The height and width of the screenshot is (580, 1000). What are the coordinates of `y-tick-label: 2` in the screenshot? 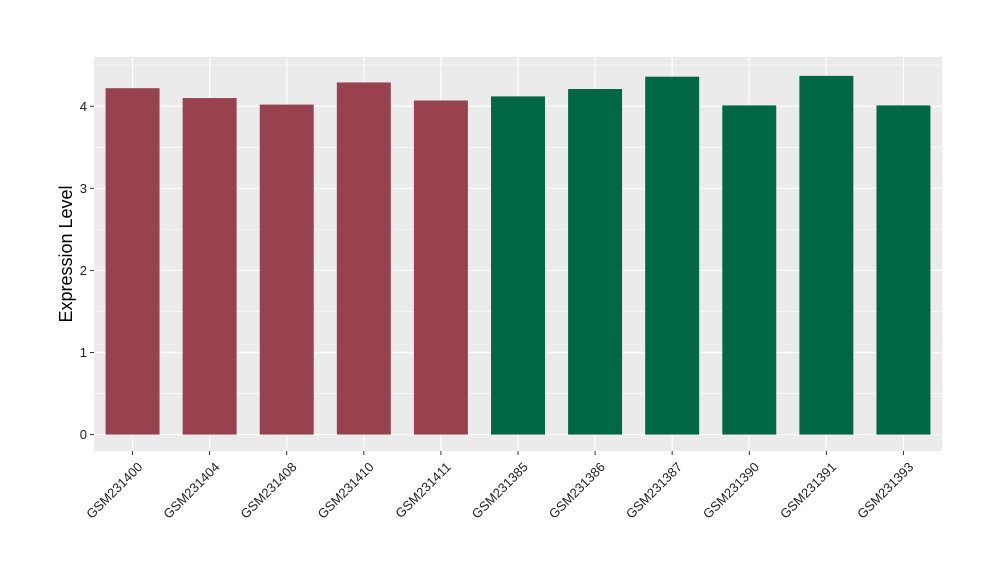 It's located at (83, 270).